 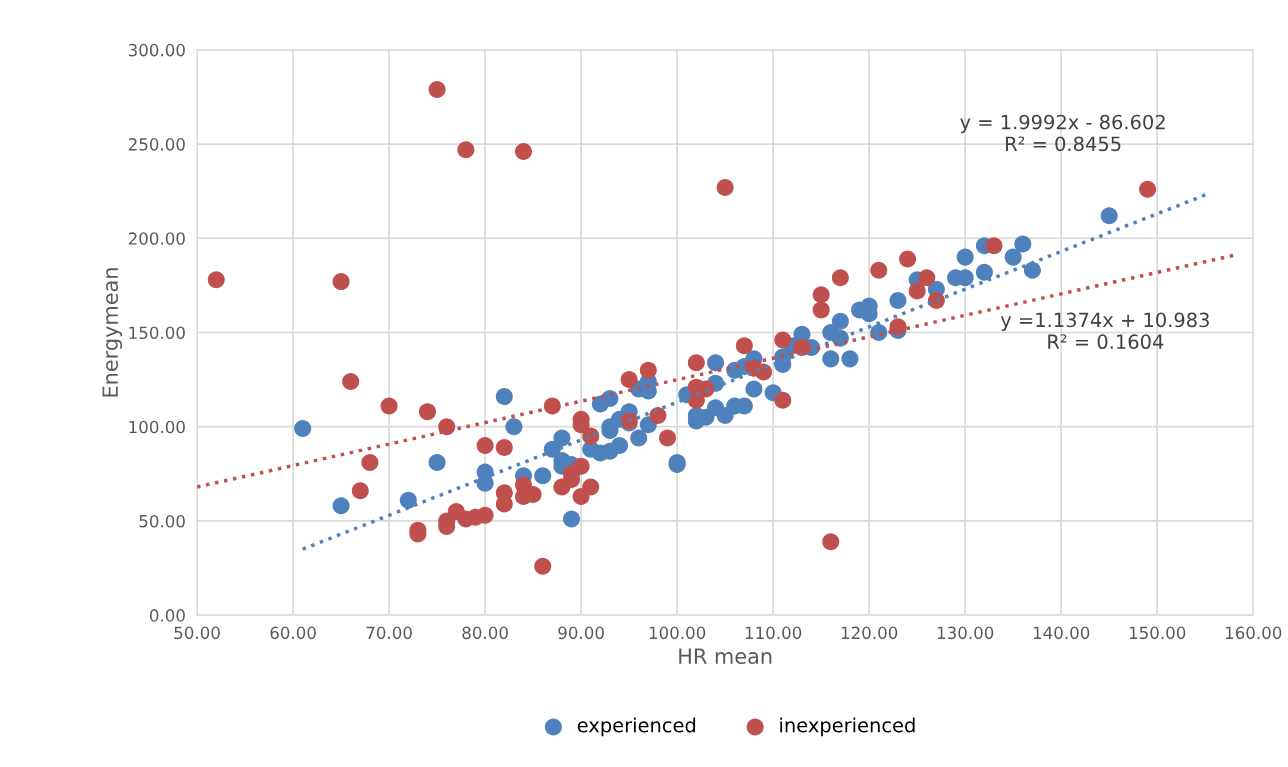 I want to click on x-tick-label: 160.00, so click(x=1253, y=633).